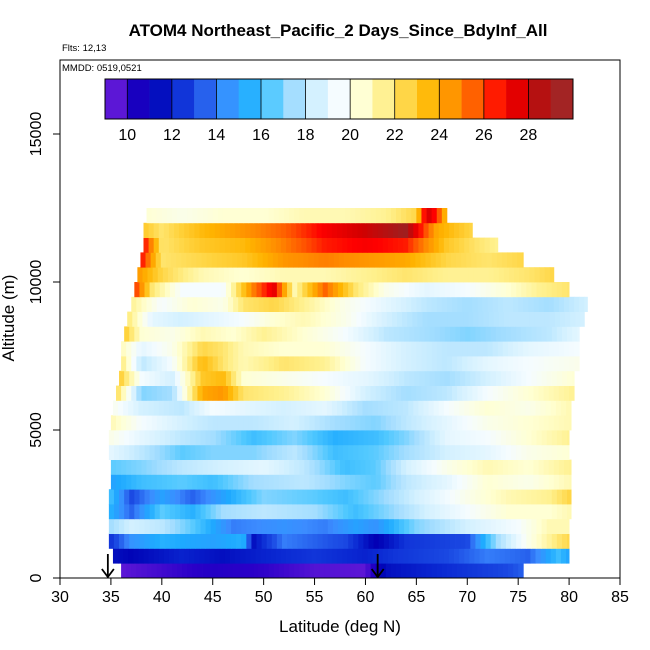 Image resolution: width=650 pixels, height=650 pixels. I want to click on x-tick-label: 35, so click(111, 597).